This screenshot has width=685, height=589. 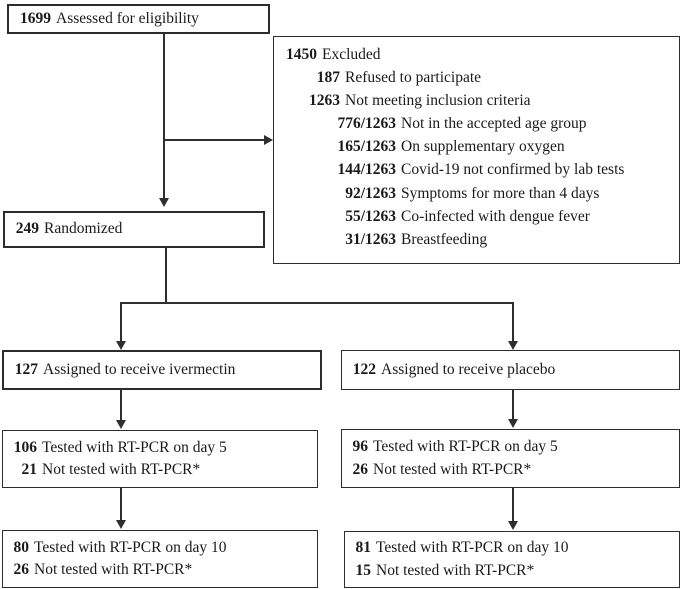 I want to click on arrowhead-down-ivermectin, so click(x=121, y=345).